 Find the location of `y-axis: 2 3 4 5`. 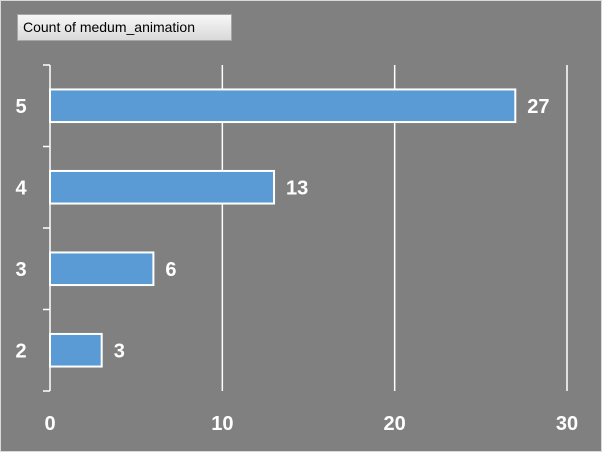

y-axis: 2 3 4 5 is located at coordinates (33, 228).